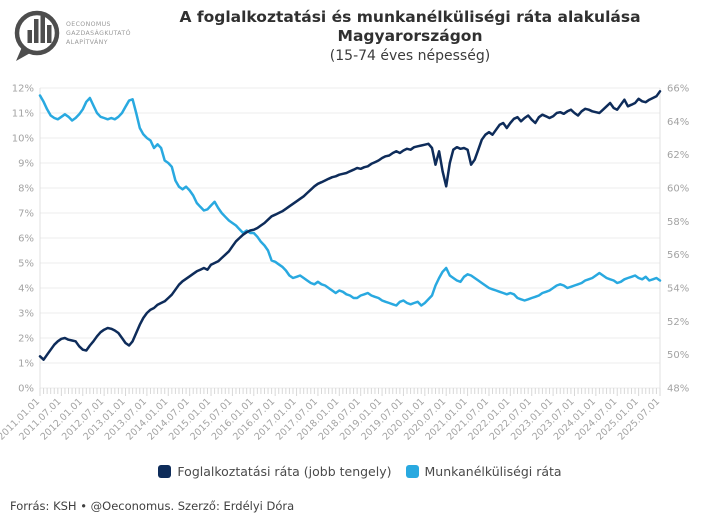 Image resolution: width=720 pixels, height=521 pixels. I want to click on svg-text: 66%, so click(678, 89).